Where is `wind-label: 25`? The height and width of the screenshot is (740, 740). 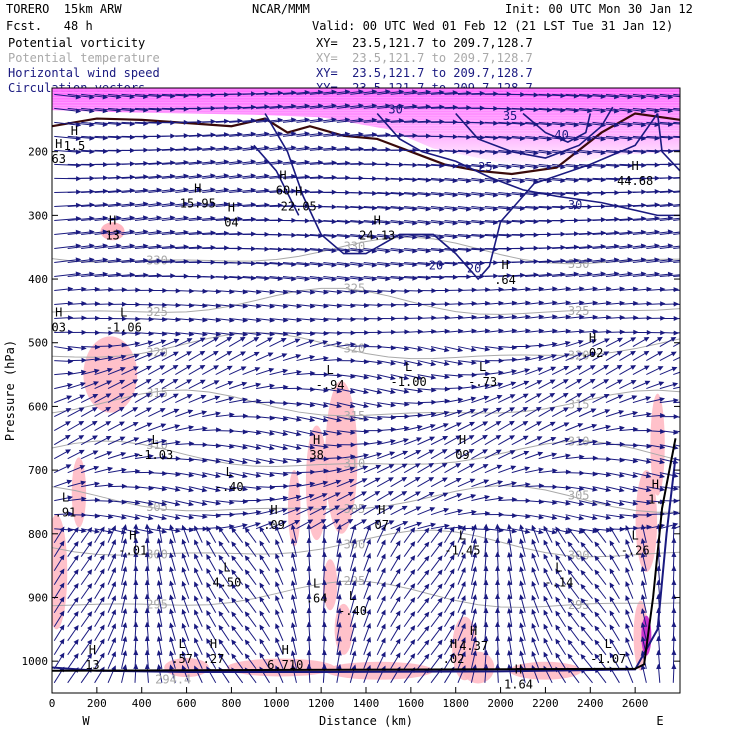 wind-label: 25 is located at coordinates (485, 167).